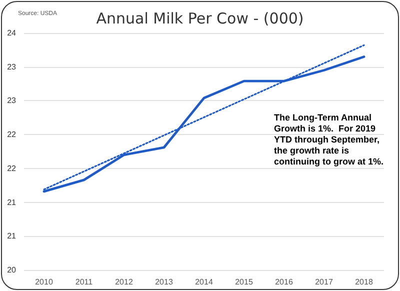 The image size is (400, 291). What do you see at coordinates (364, 282) in the screenshot?
I see `x-tick-label: 2018` at bounding box center [364, 282].